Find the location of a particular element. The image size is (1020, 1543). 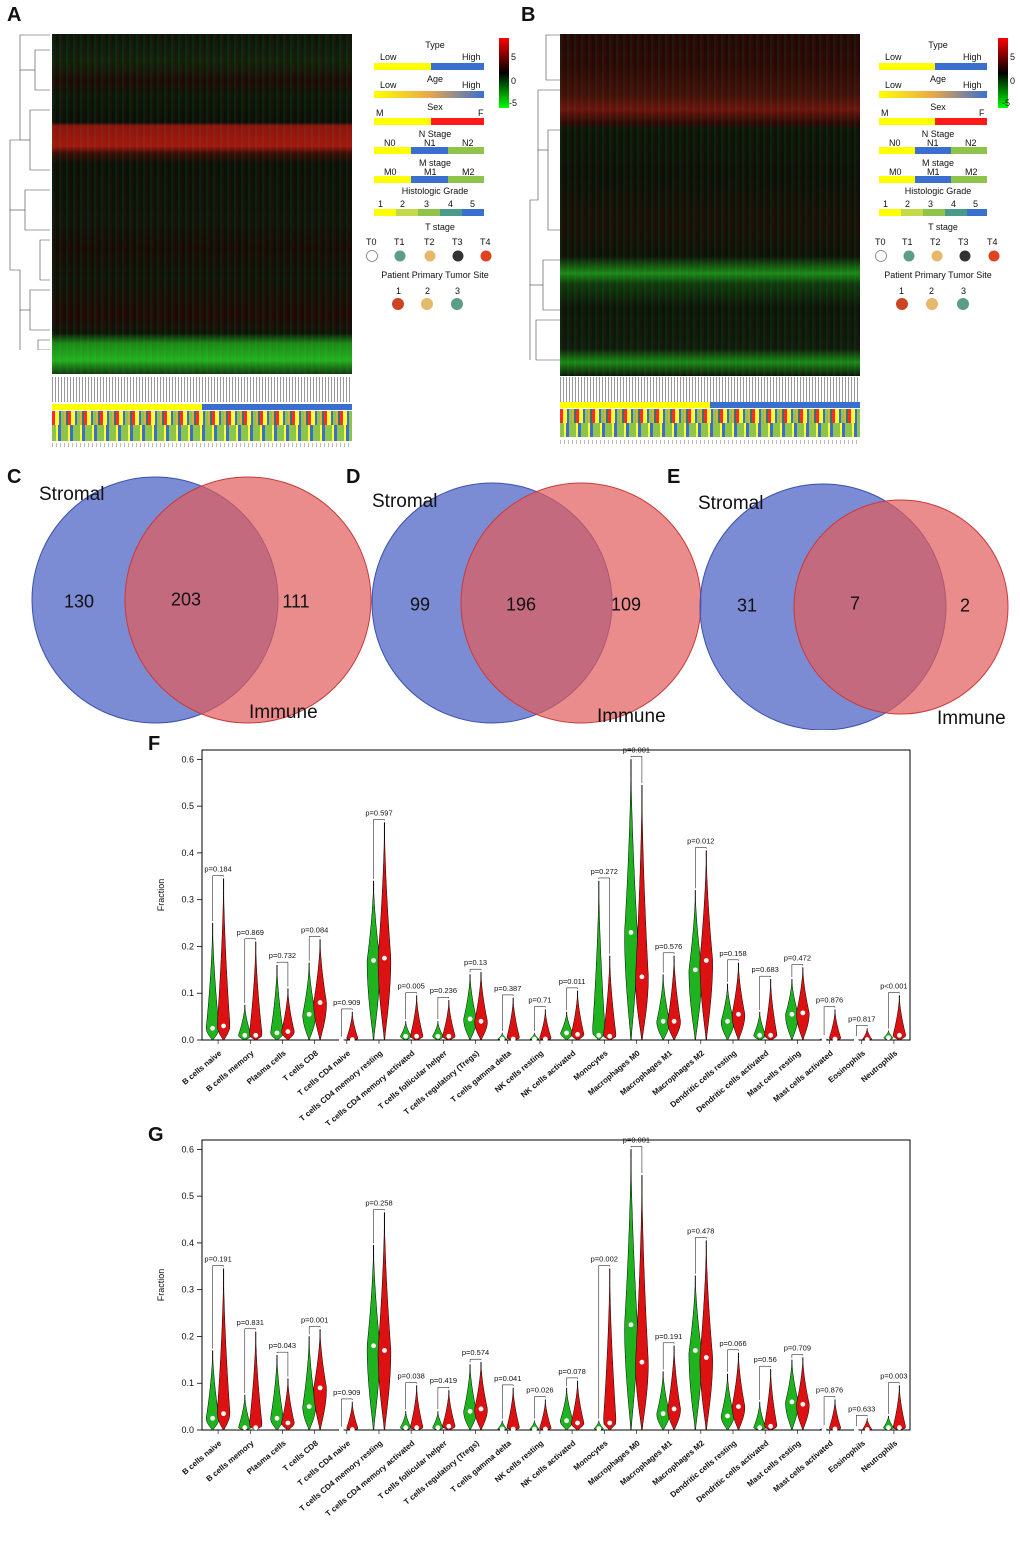

legend-grade-3: 3 is located at coordinates (427, 204).